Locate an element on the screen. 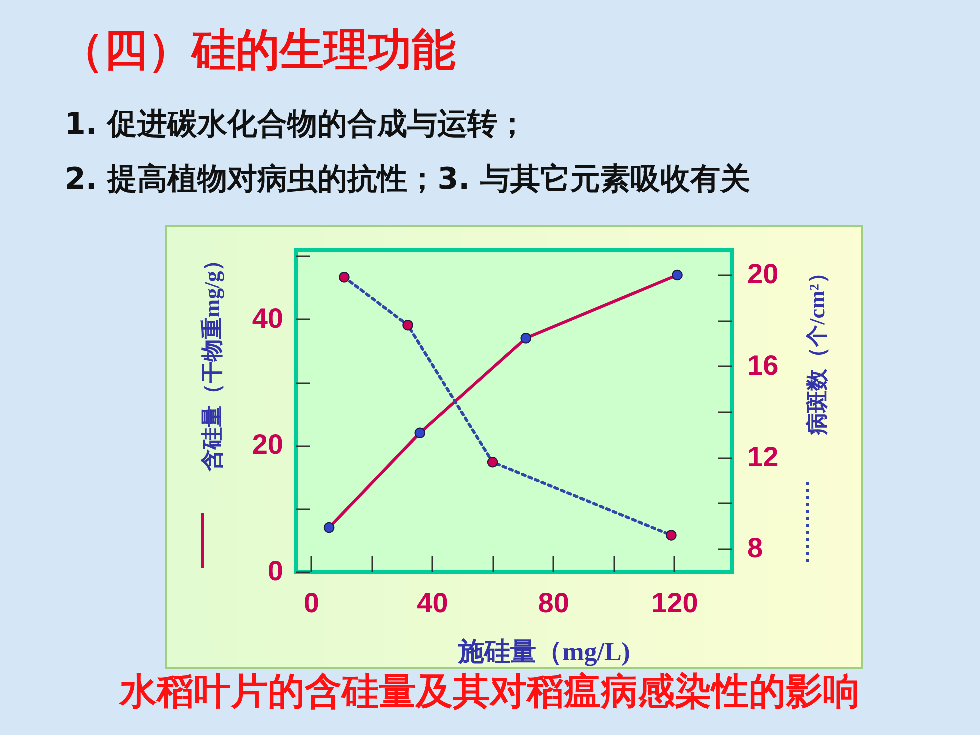  x-tick-label: 0 is located at coordinates (312, 603).